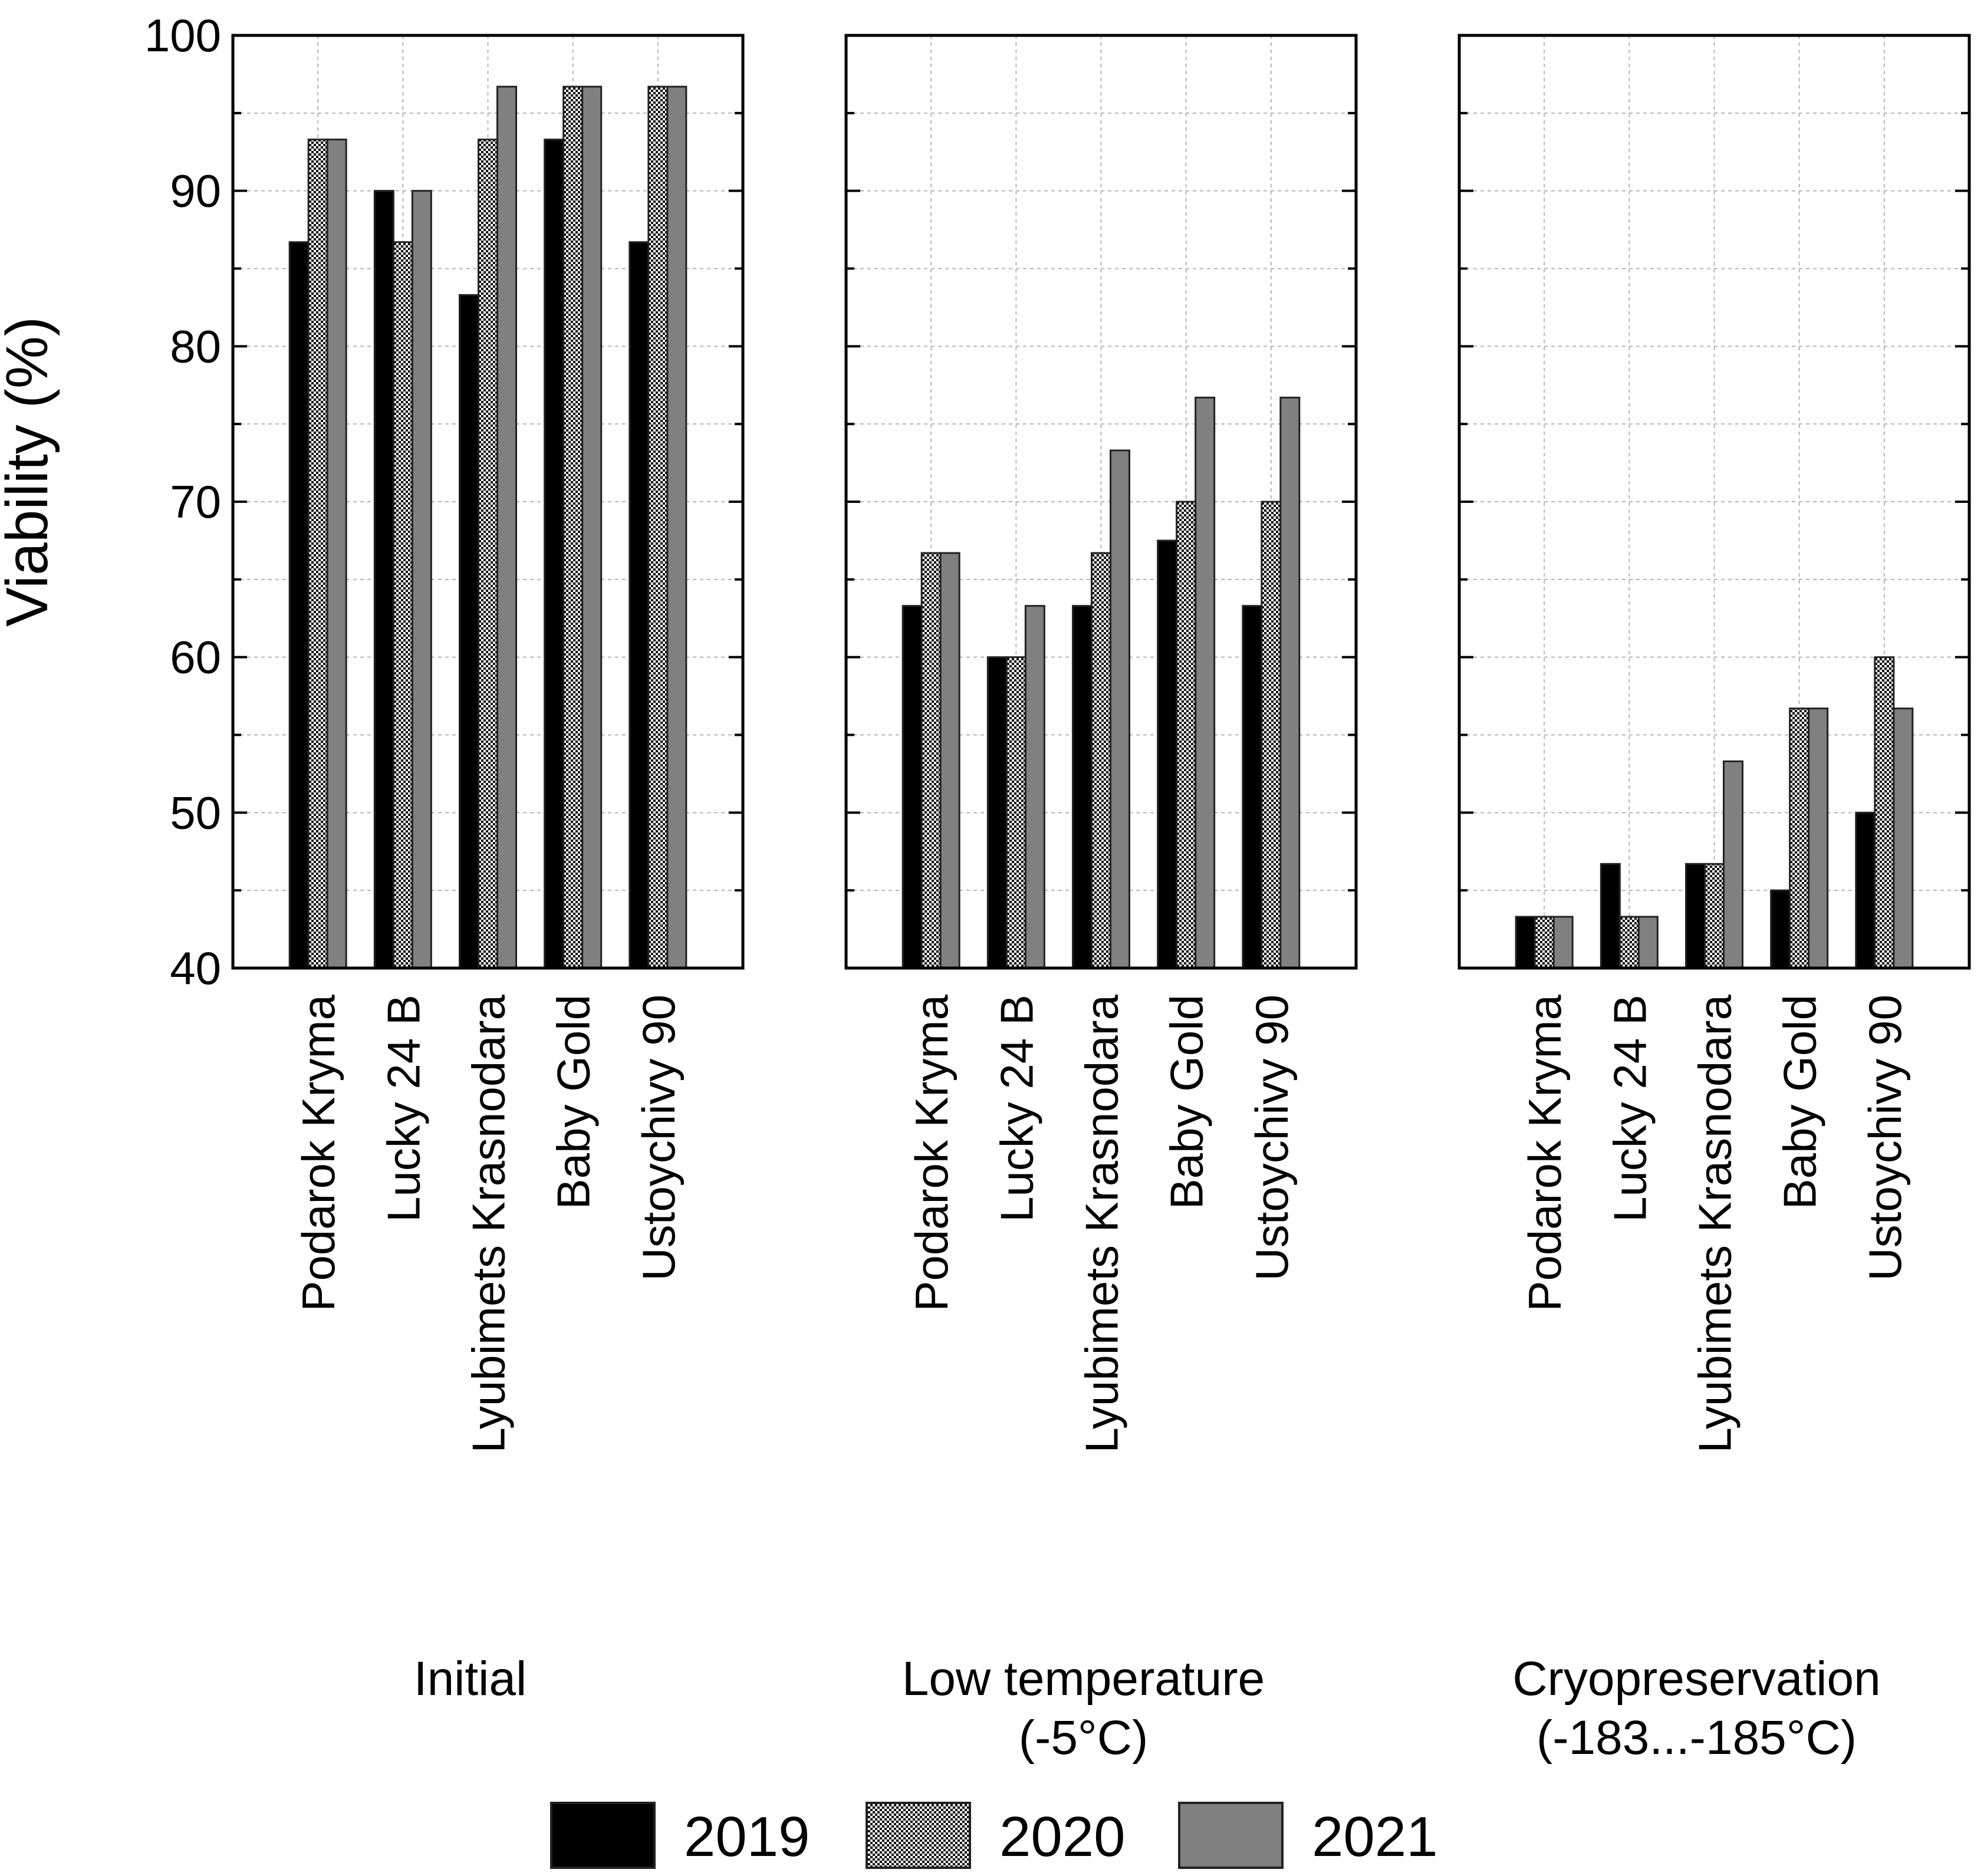 The height and width of the screenshot is (1876, 1984). What do you see at coordinates (918, 1835) in the screenshot?
I see `legend-swatch-2020` at bounding box center [918, 1835].